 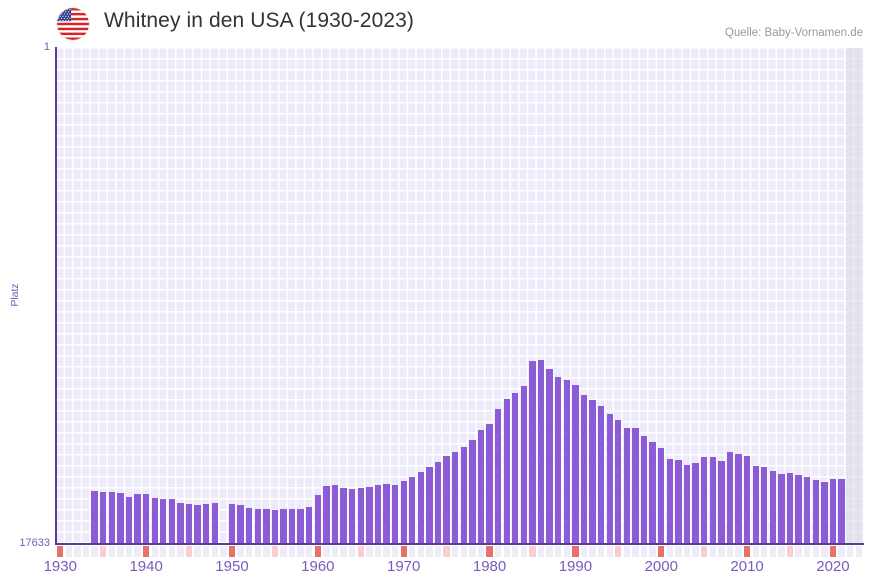 I want to click on x-tick-label: 1950, so click(x=232, y=566).